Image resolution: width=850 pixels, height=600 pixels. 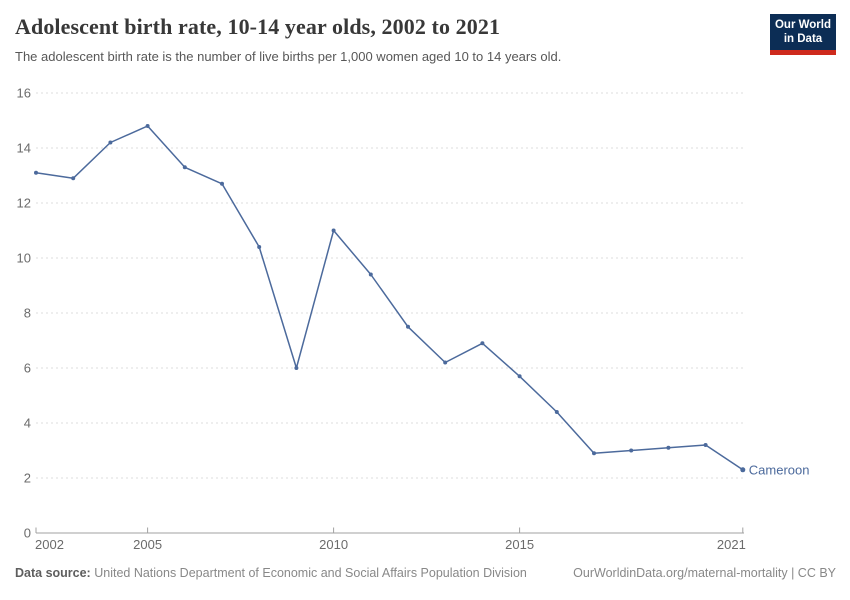 I want to click on data-point-cameroon-2014, so click(x=482, y=343).